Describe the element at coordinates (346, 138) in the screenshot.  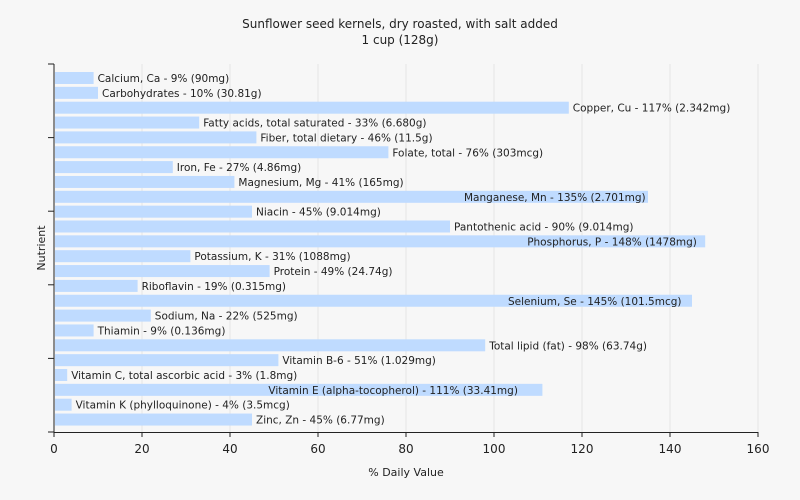
I see `bar-label: Fiber, total dietary - 46% (11.5g)` at that location.